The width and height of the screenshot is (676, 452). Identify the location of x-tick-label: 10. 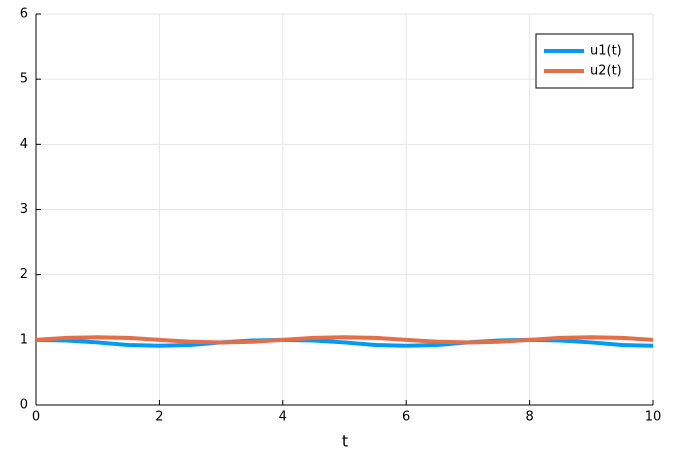
(653, 417).